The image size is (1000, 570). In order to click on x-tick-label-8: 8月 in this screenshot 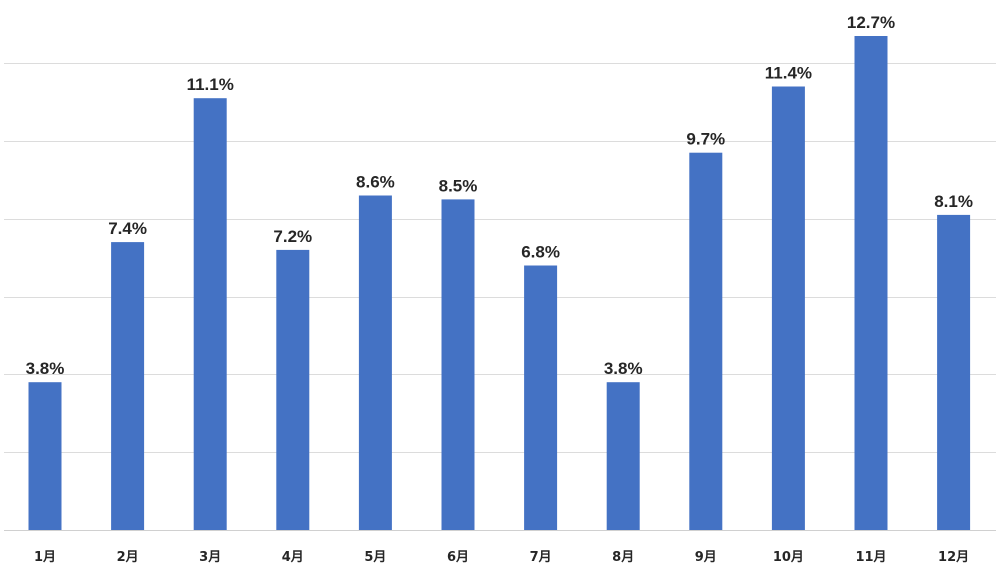, I will do `click(623, 557)`.